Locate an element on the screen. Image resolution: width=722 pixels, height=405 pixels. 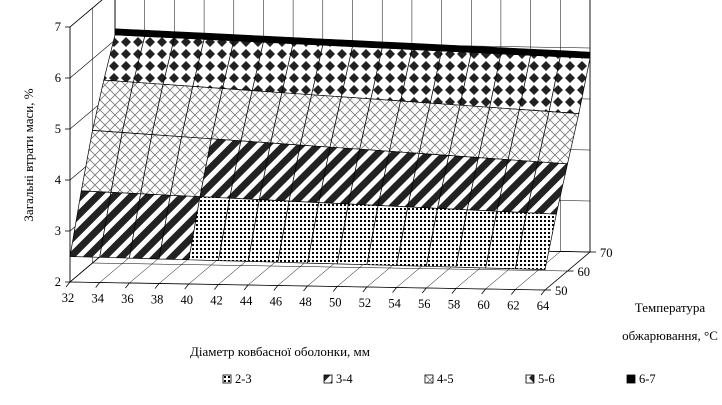
y-tick-label: 5 is located at coordinates (58, 129).